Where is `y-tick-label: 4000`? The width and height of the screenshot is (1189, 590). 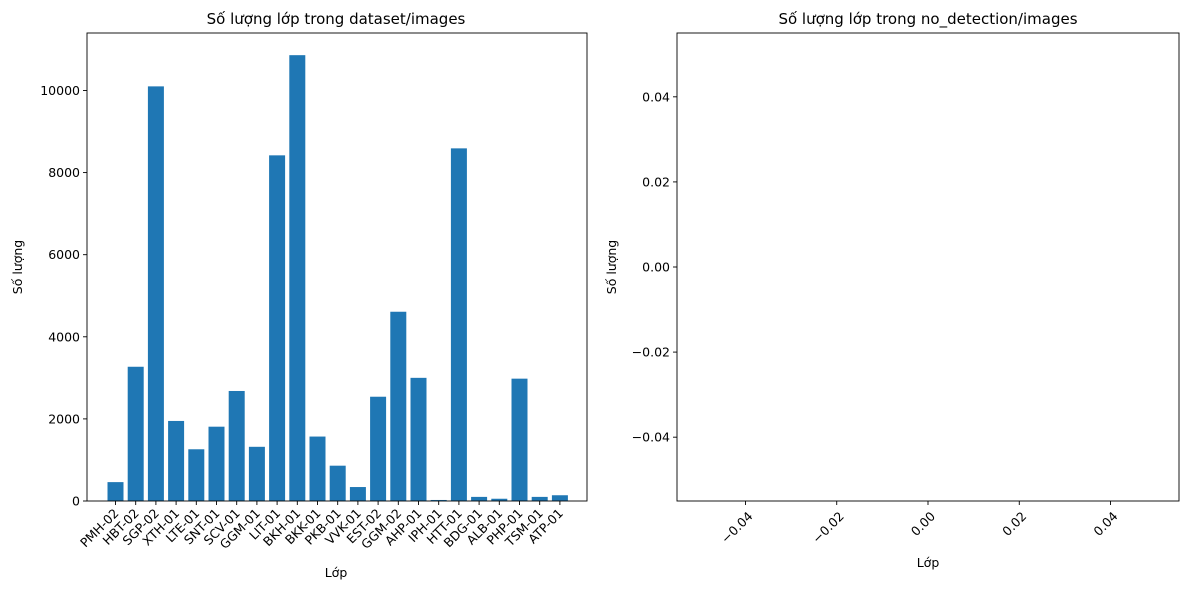 y-tick-label: 4000 is located at coordinates (64, 336).